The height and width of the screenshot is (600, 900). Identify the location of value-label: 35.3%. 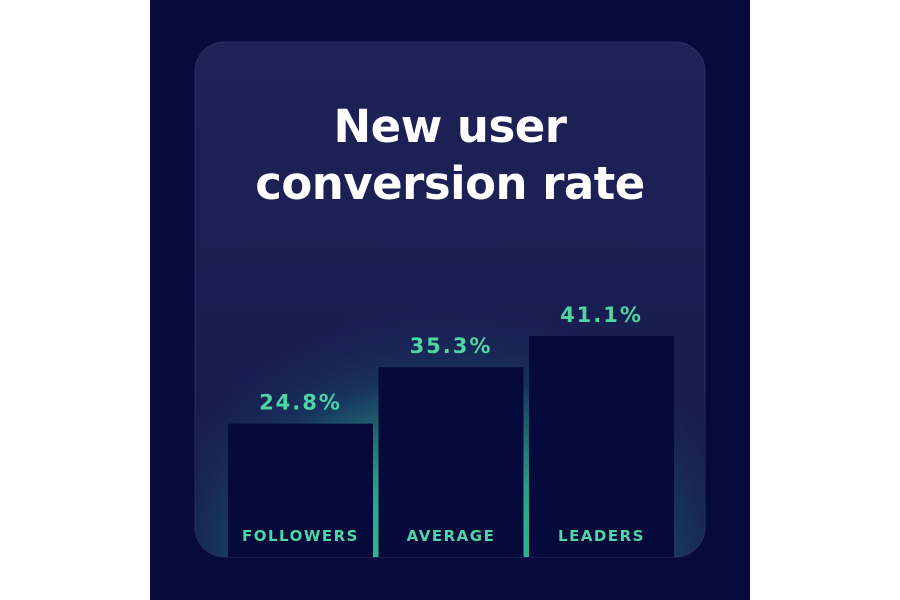
(451, 346).